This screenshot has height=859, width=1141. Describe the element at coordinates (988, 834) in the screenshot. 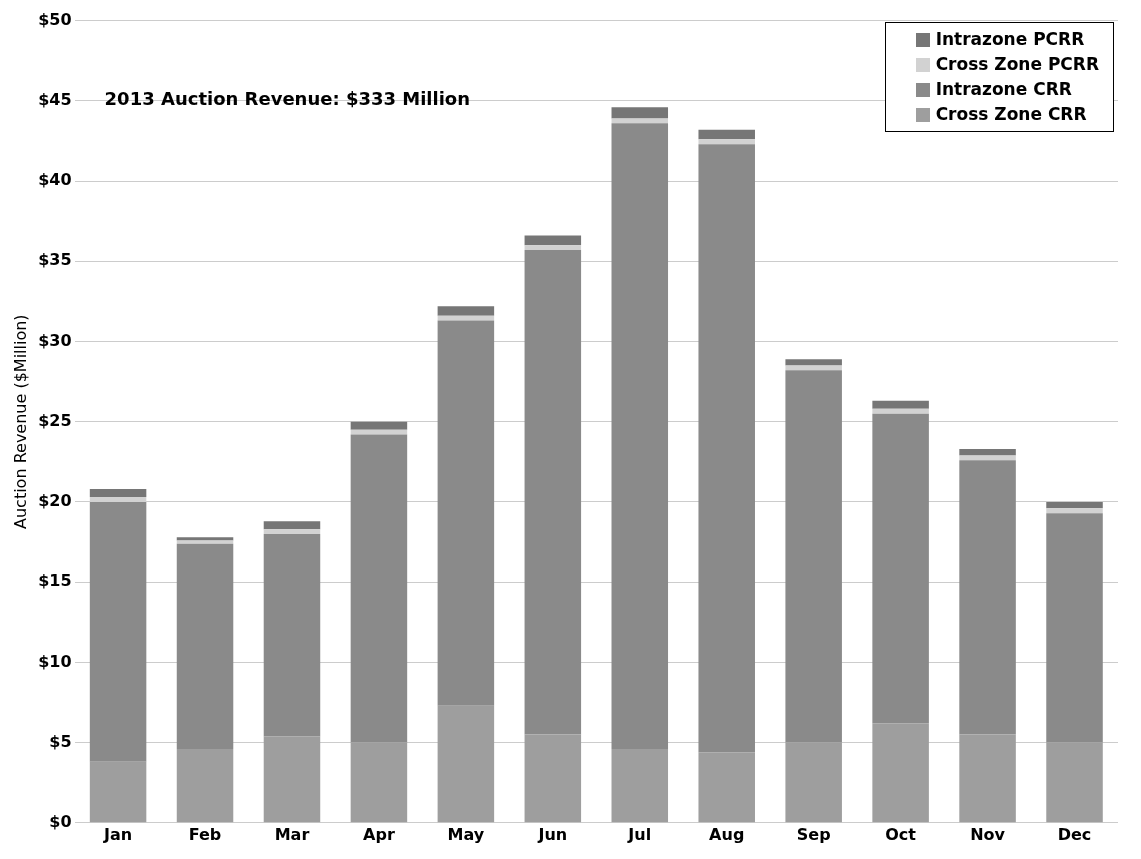

I see `x-tick-label: Nov` at that location.